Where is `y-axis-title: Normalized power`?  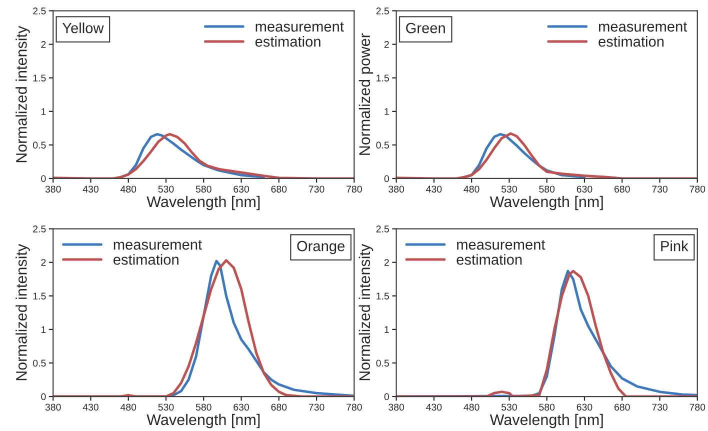
y-axis-title: Normalized power is located at coordinates (366, 94).